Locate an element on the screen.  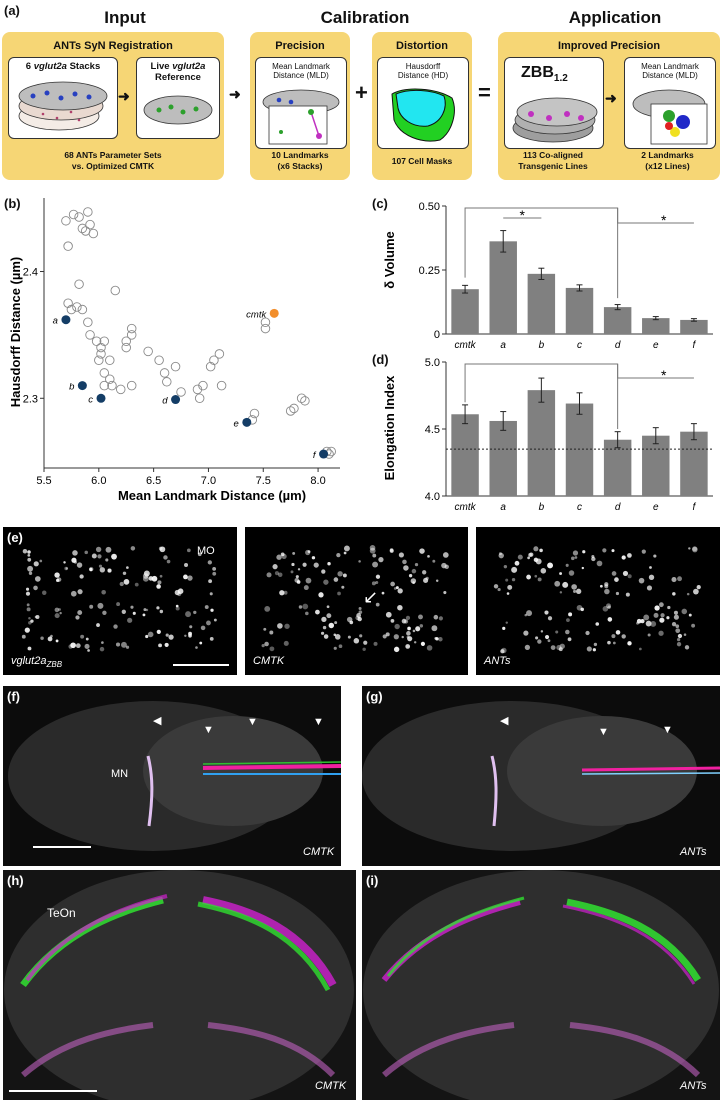
x-tick-label: a is located at coordinates (503, 506).